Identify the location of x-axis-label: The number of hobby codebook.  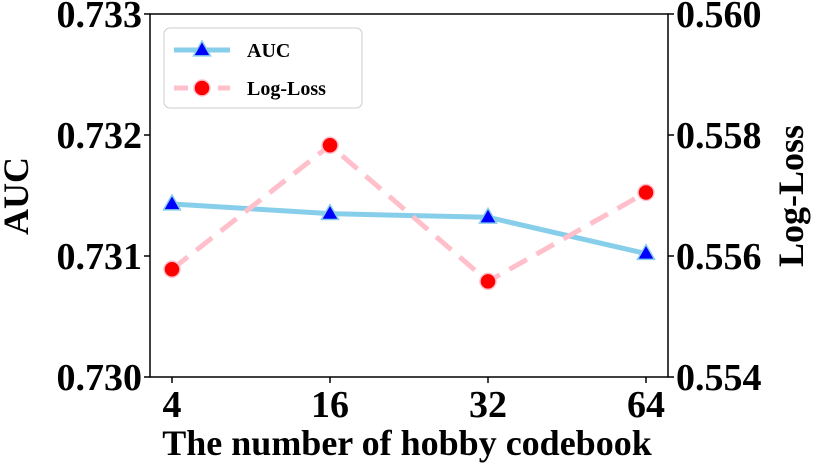
(406, 443).